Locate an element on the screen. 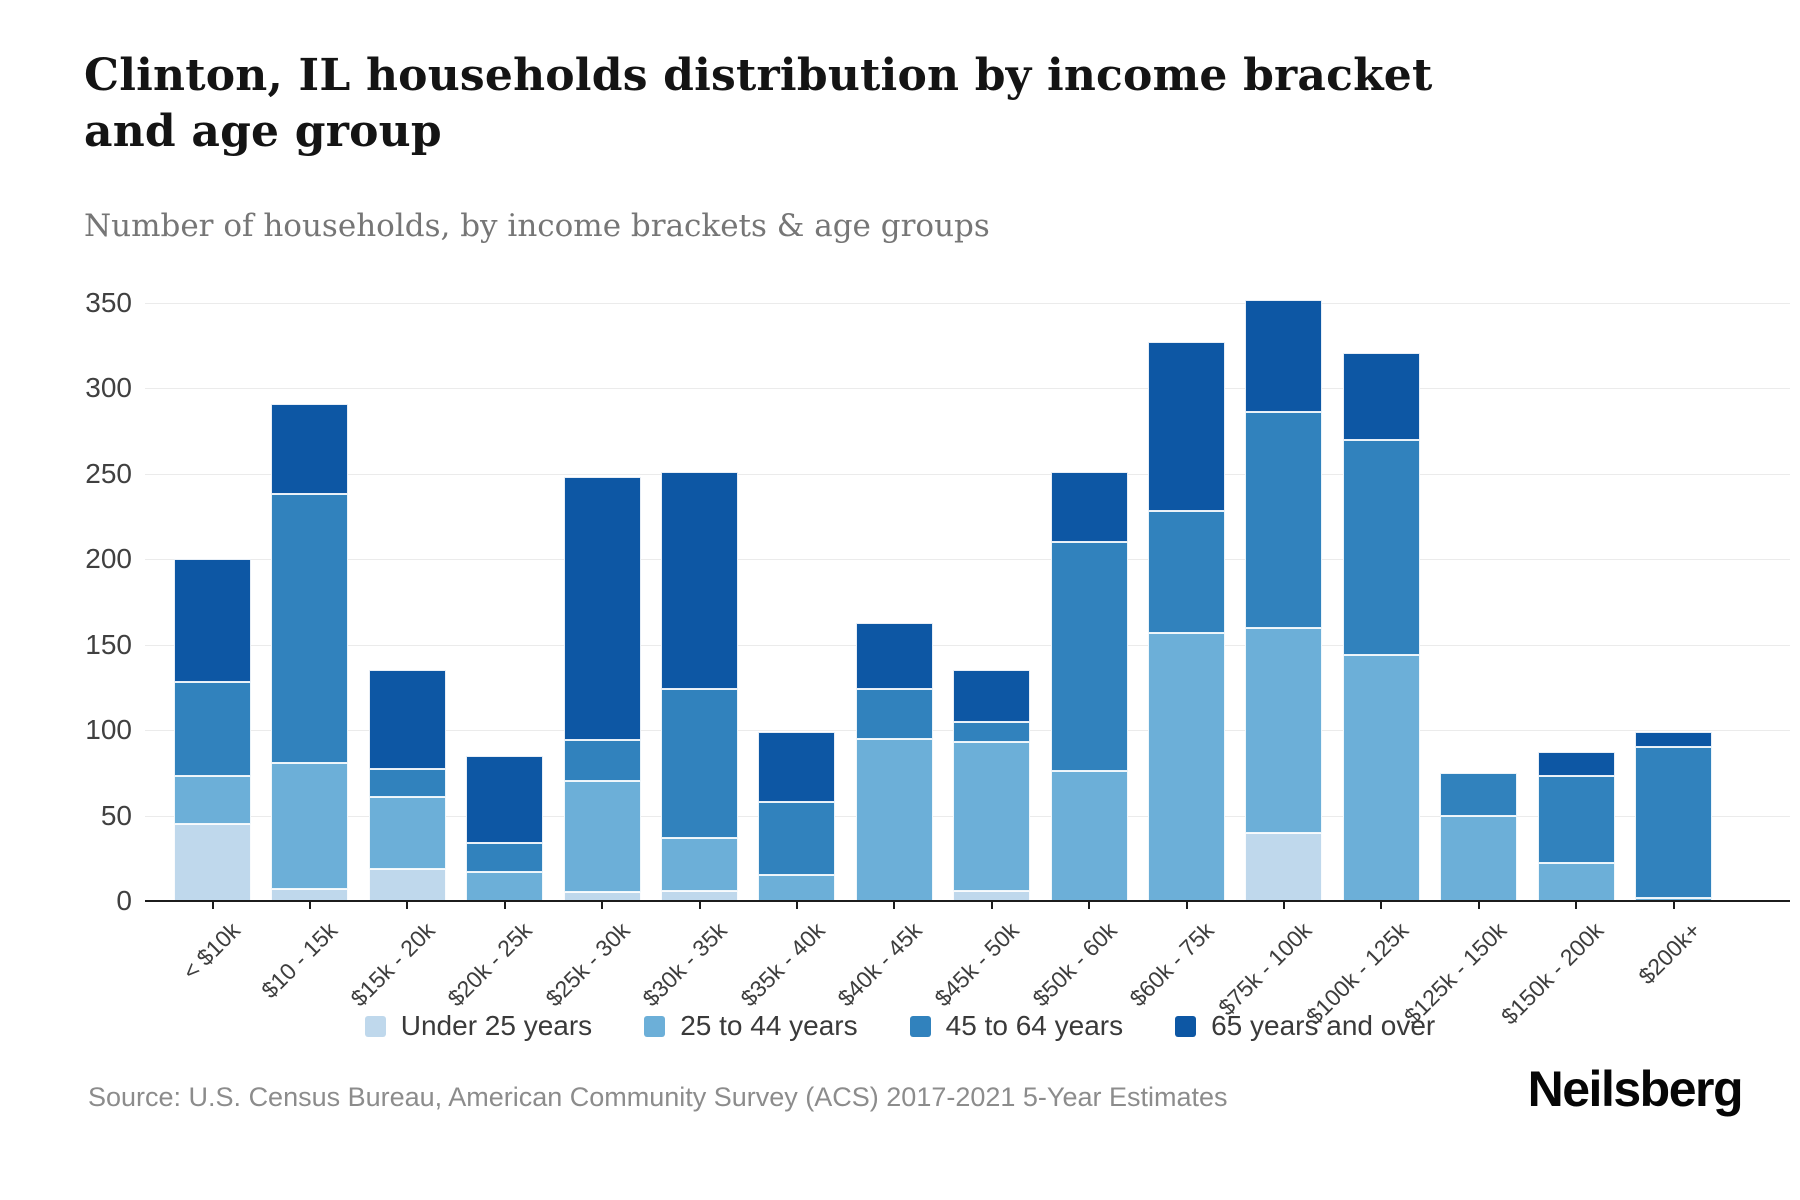 This screenshot has width=1800, height=1200. legend-item-65 years and over: 65 years and over is located at coordinates (1305, 1026).